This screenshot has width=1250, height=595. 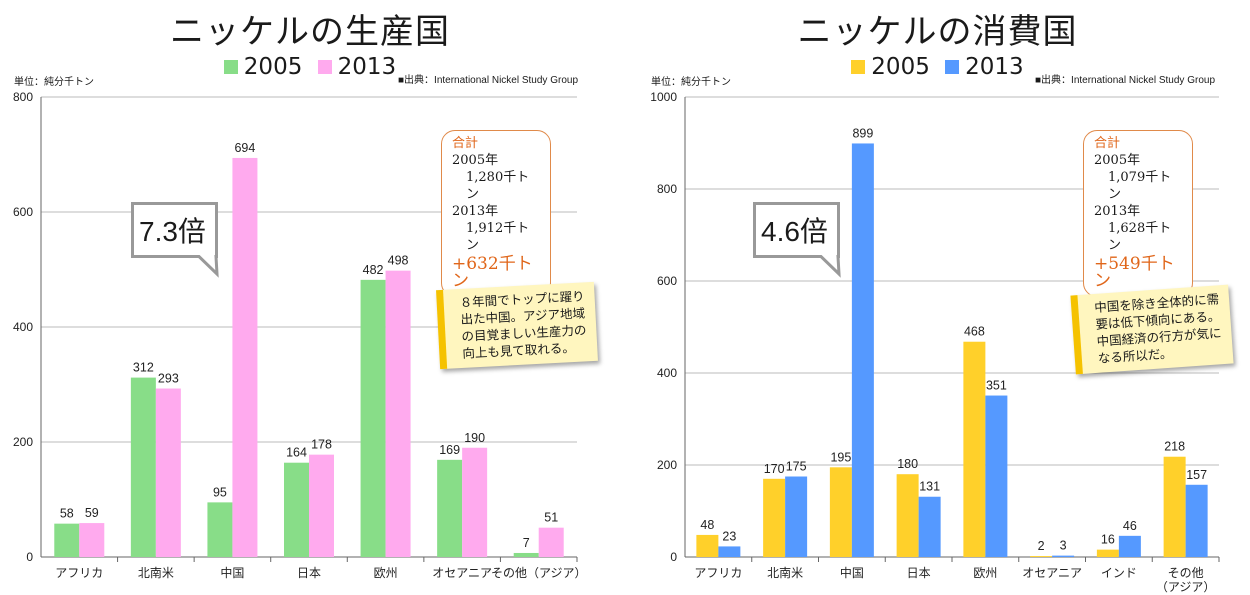 What do you see at coordinates (667, 281) in the screenshot?
I see `y-tick-label: 600` at bounding box center [667, 281].